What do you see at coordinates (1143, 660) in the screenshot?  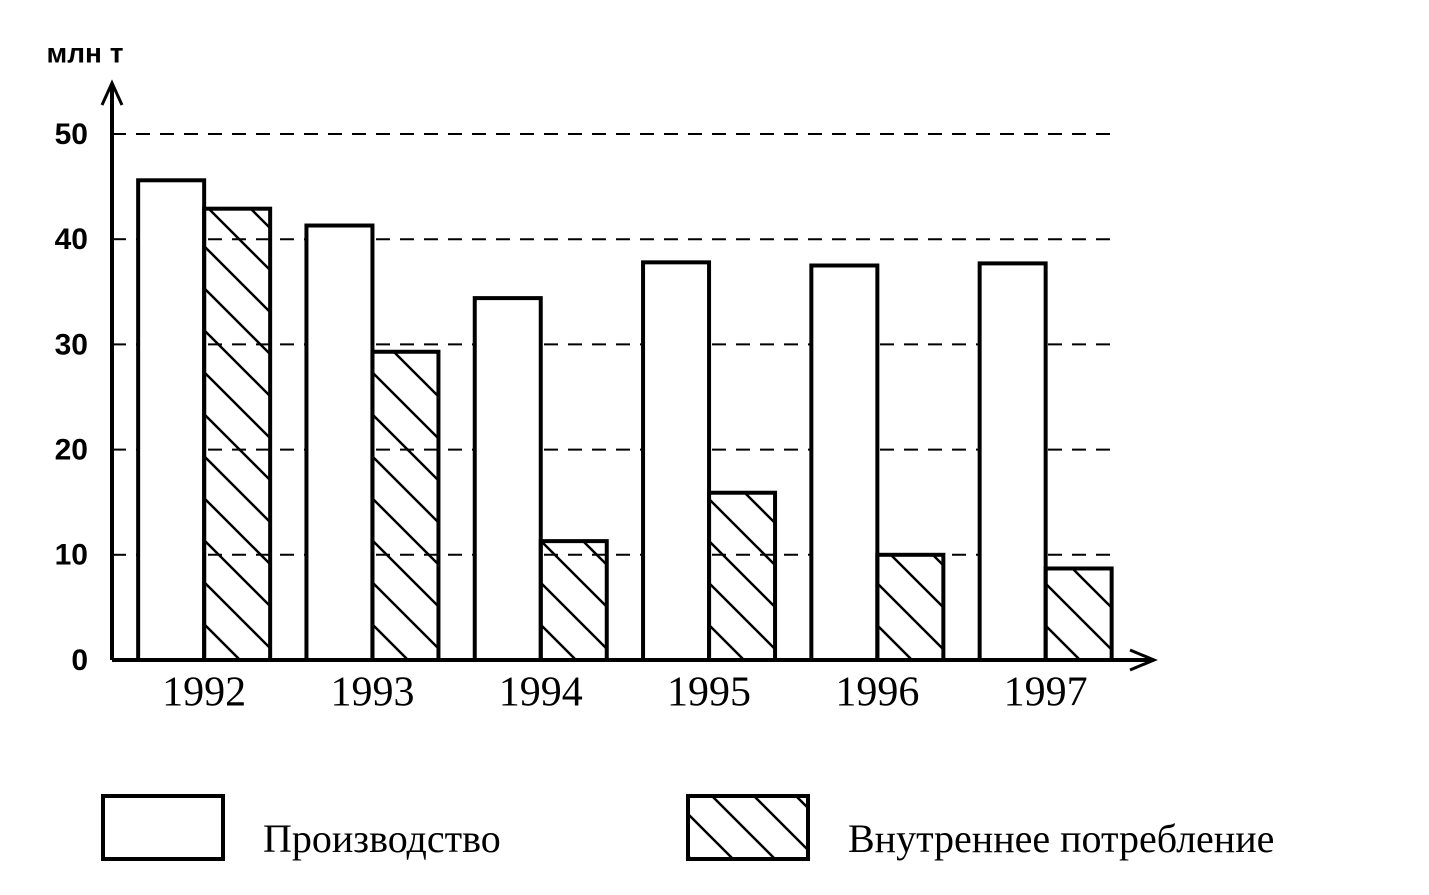 I see `x-axis-arrow` at bounding box center [1143, 660].